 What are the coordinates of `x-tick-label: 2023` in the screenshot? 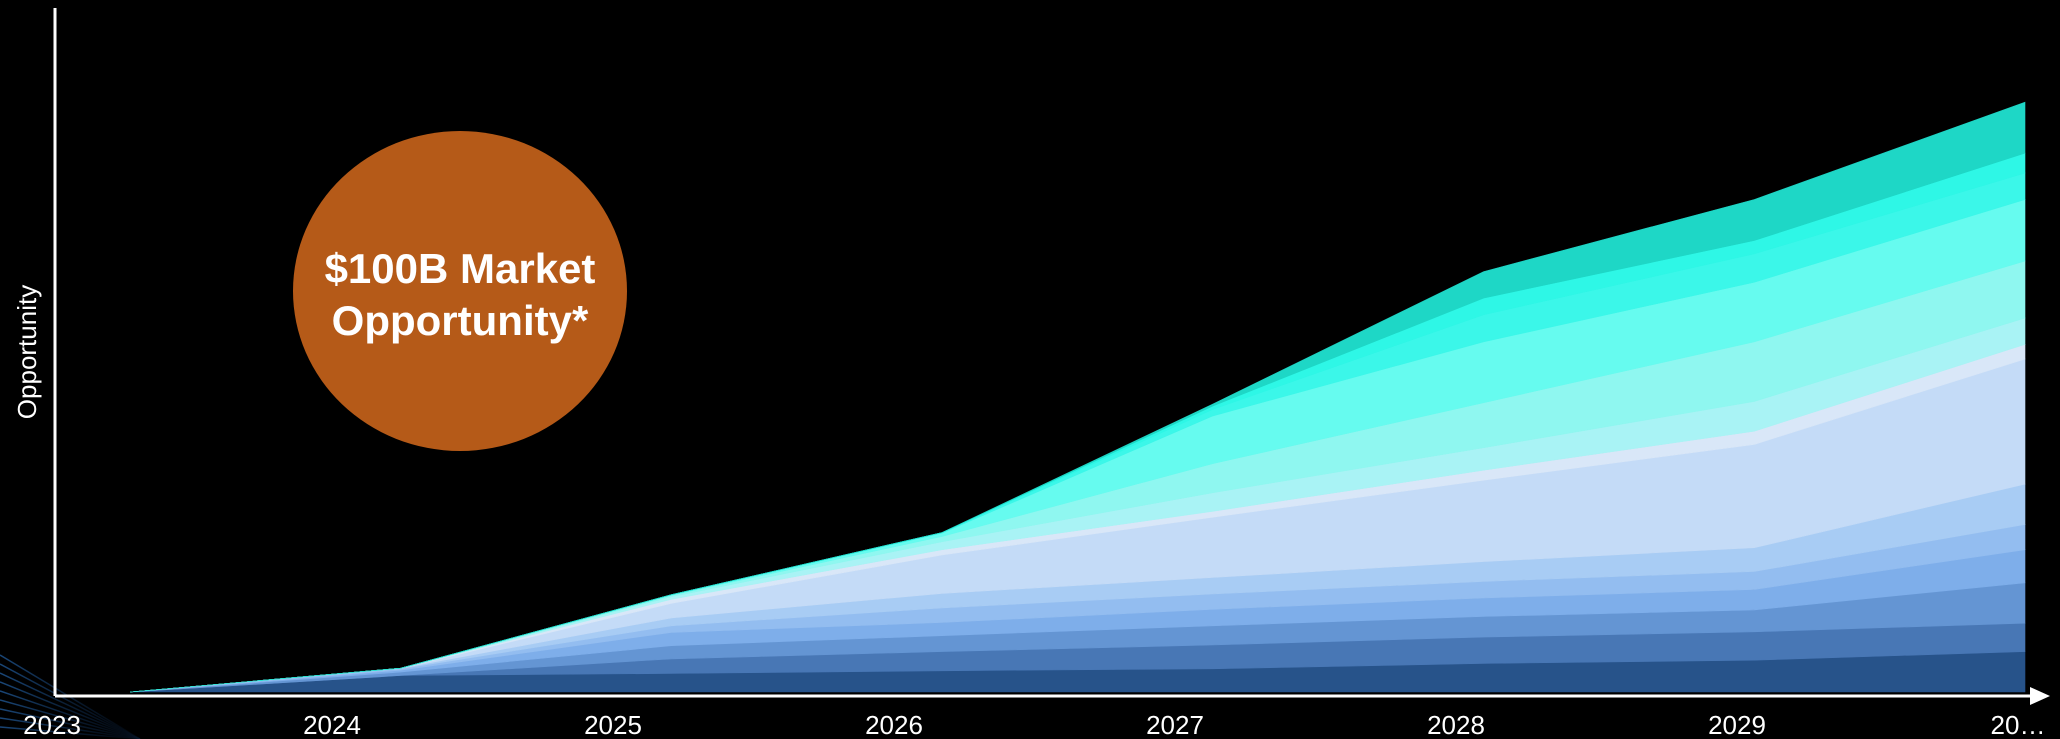 It's located at (52, 724).